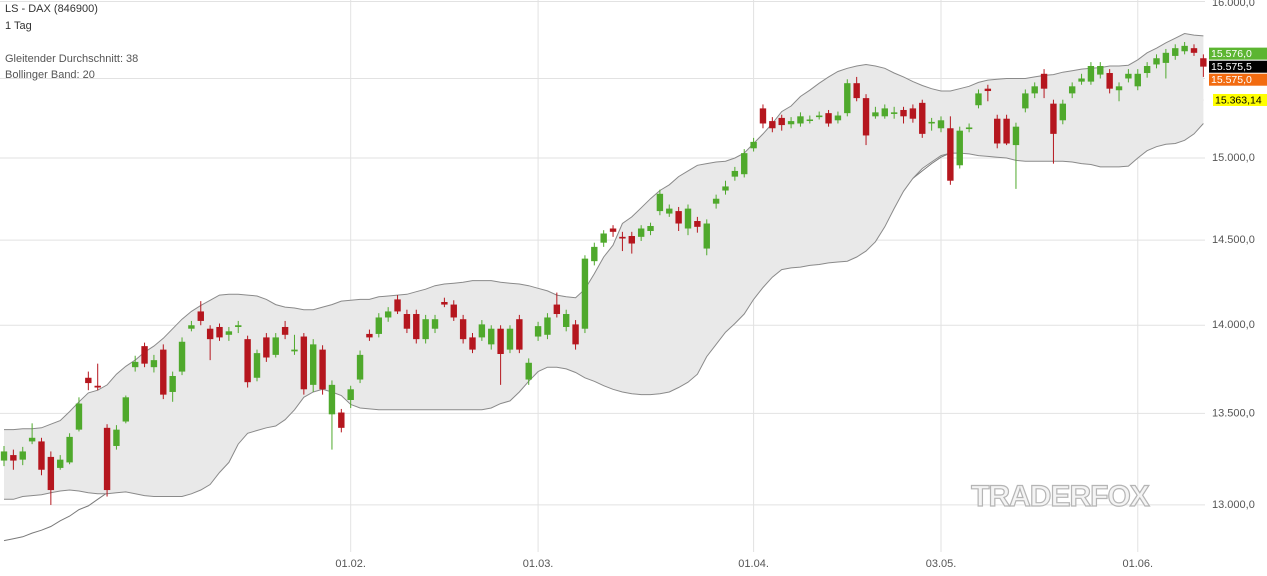 The width and height of the screenshot is (1267, 576). What do you see at coordinates (1231, 67) in the screenshot?
I see `price-label: 15.575,5` at bounding box center [1231, 67].